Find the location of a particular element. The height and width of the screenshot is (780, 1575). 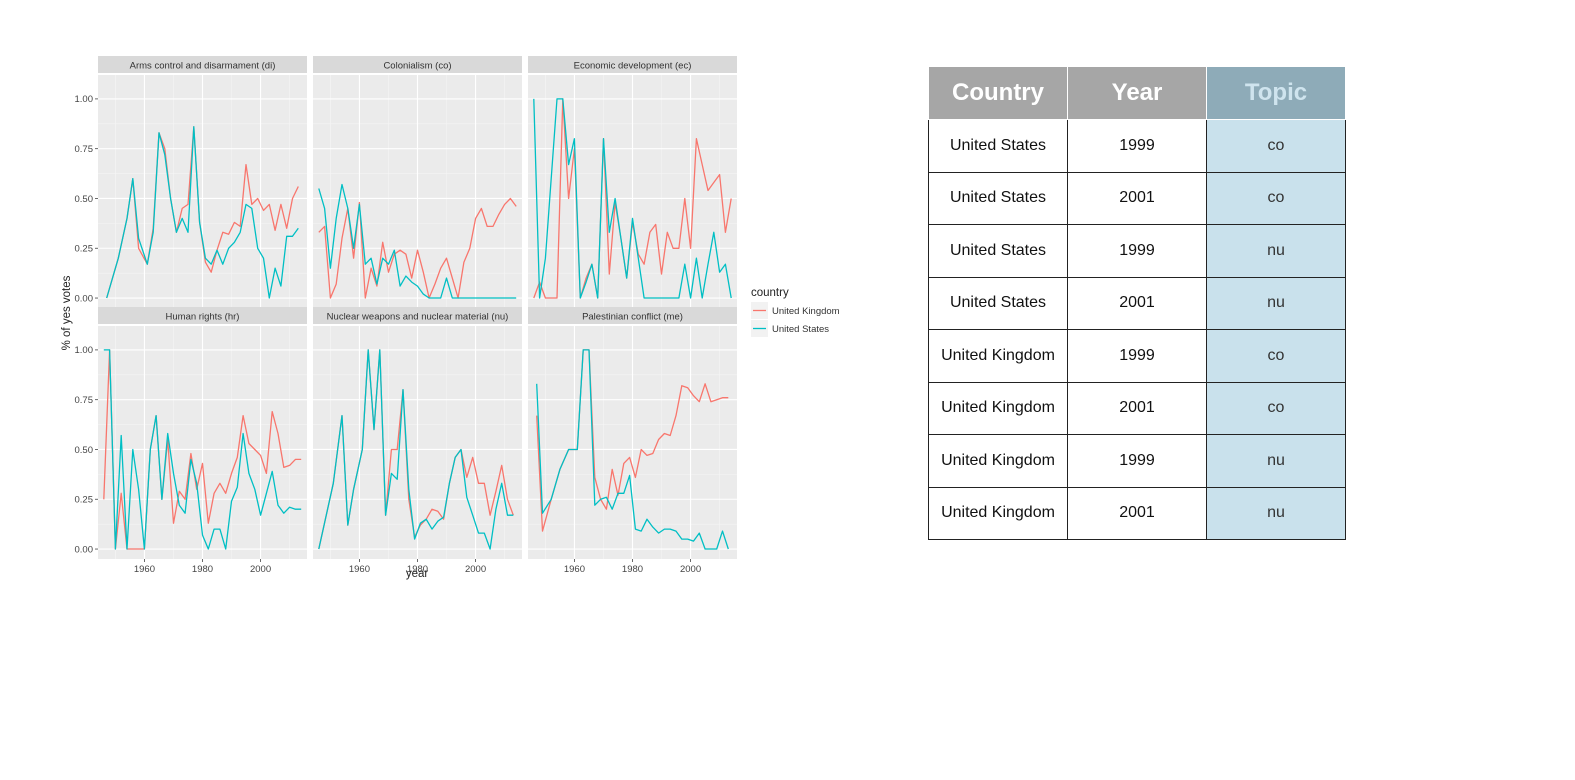

facet-panel: Economic development (ec) is located at coordinates (632, 182).